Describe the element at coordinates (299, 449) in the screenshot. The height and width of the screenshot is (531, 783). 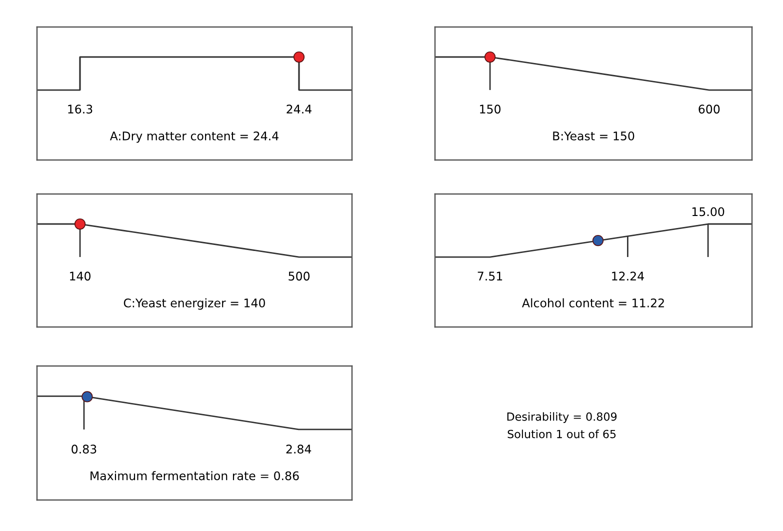
I see `x-tick-label: 2.84` at that location.